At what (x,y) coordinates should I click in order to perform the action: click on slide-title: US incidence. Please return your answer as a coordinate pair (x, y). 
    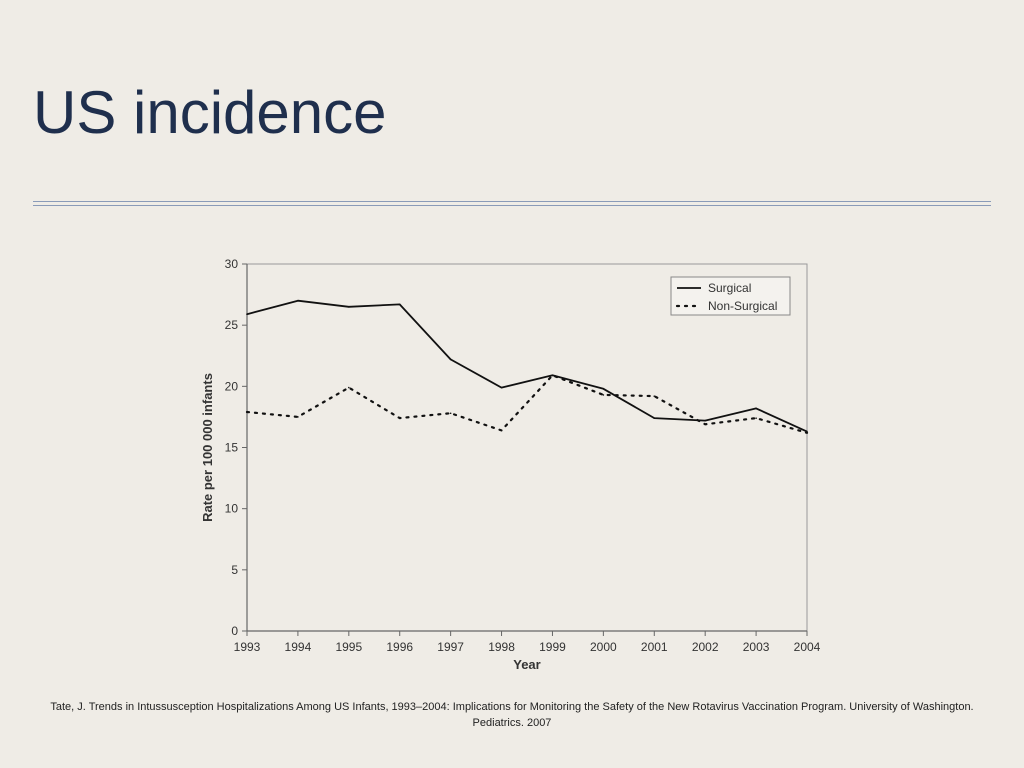
    Looking at the image, I should click on (210, 112).